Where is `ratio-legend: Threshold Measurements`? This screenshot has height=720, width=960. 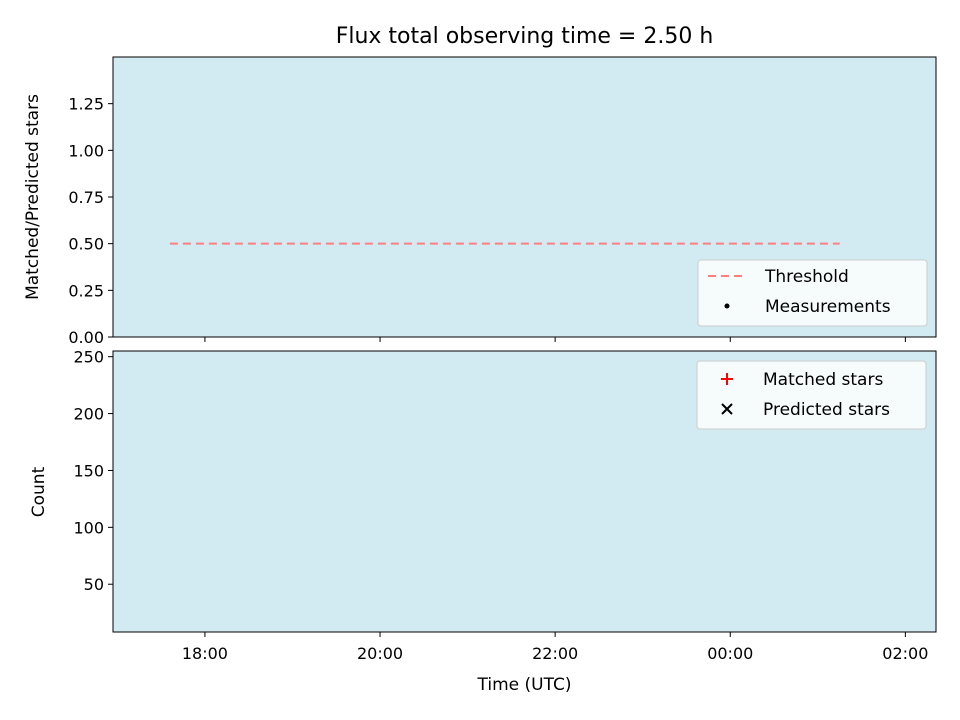 ratio-legend: Threshold Measurements is located at coordinates (812, 293).